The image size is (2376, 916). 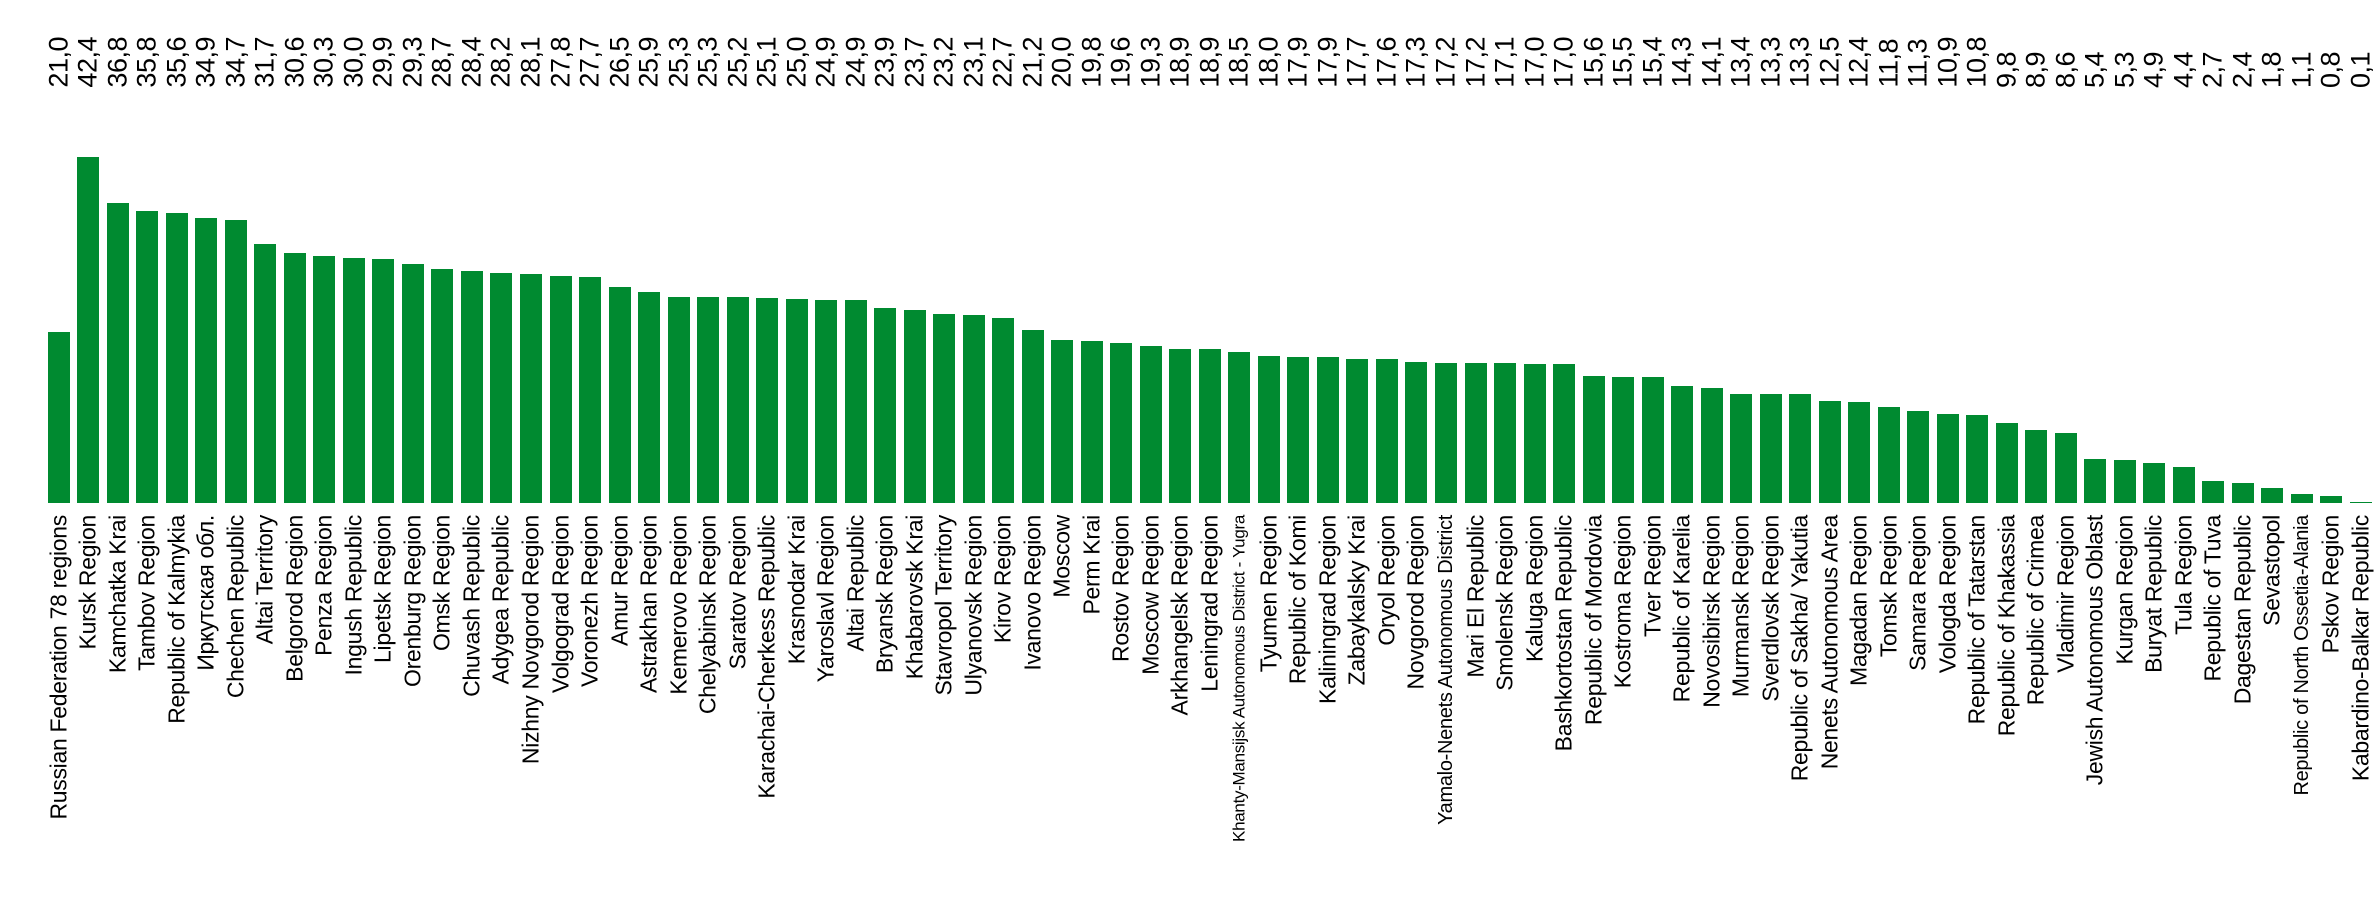 I want to click on category-label-cell: Amur Region, so click(x=620, y=709).